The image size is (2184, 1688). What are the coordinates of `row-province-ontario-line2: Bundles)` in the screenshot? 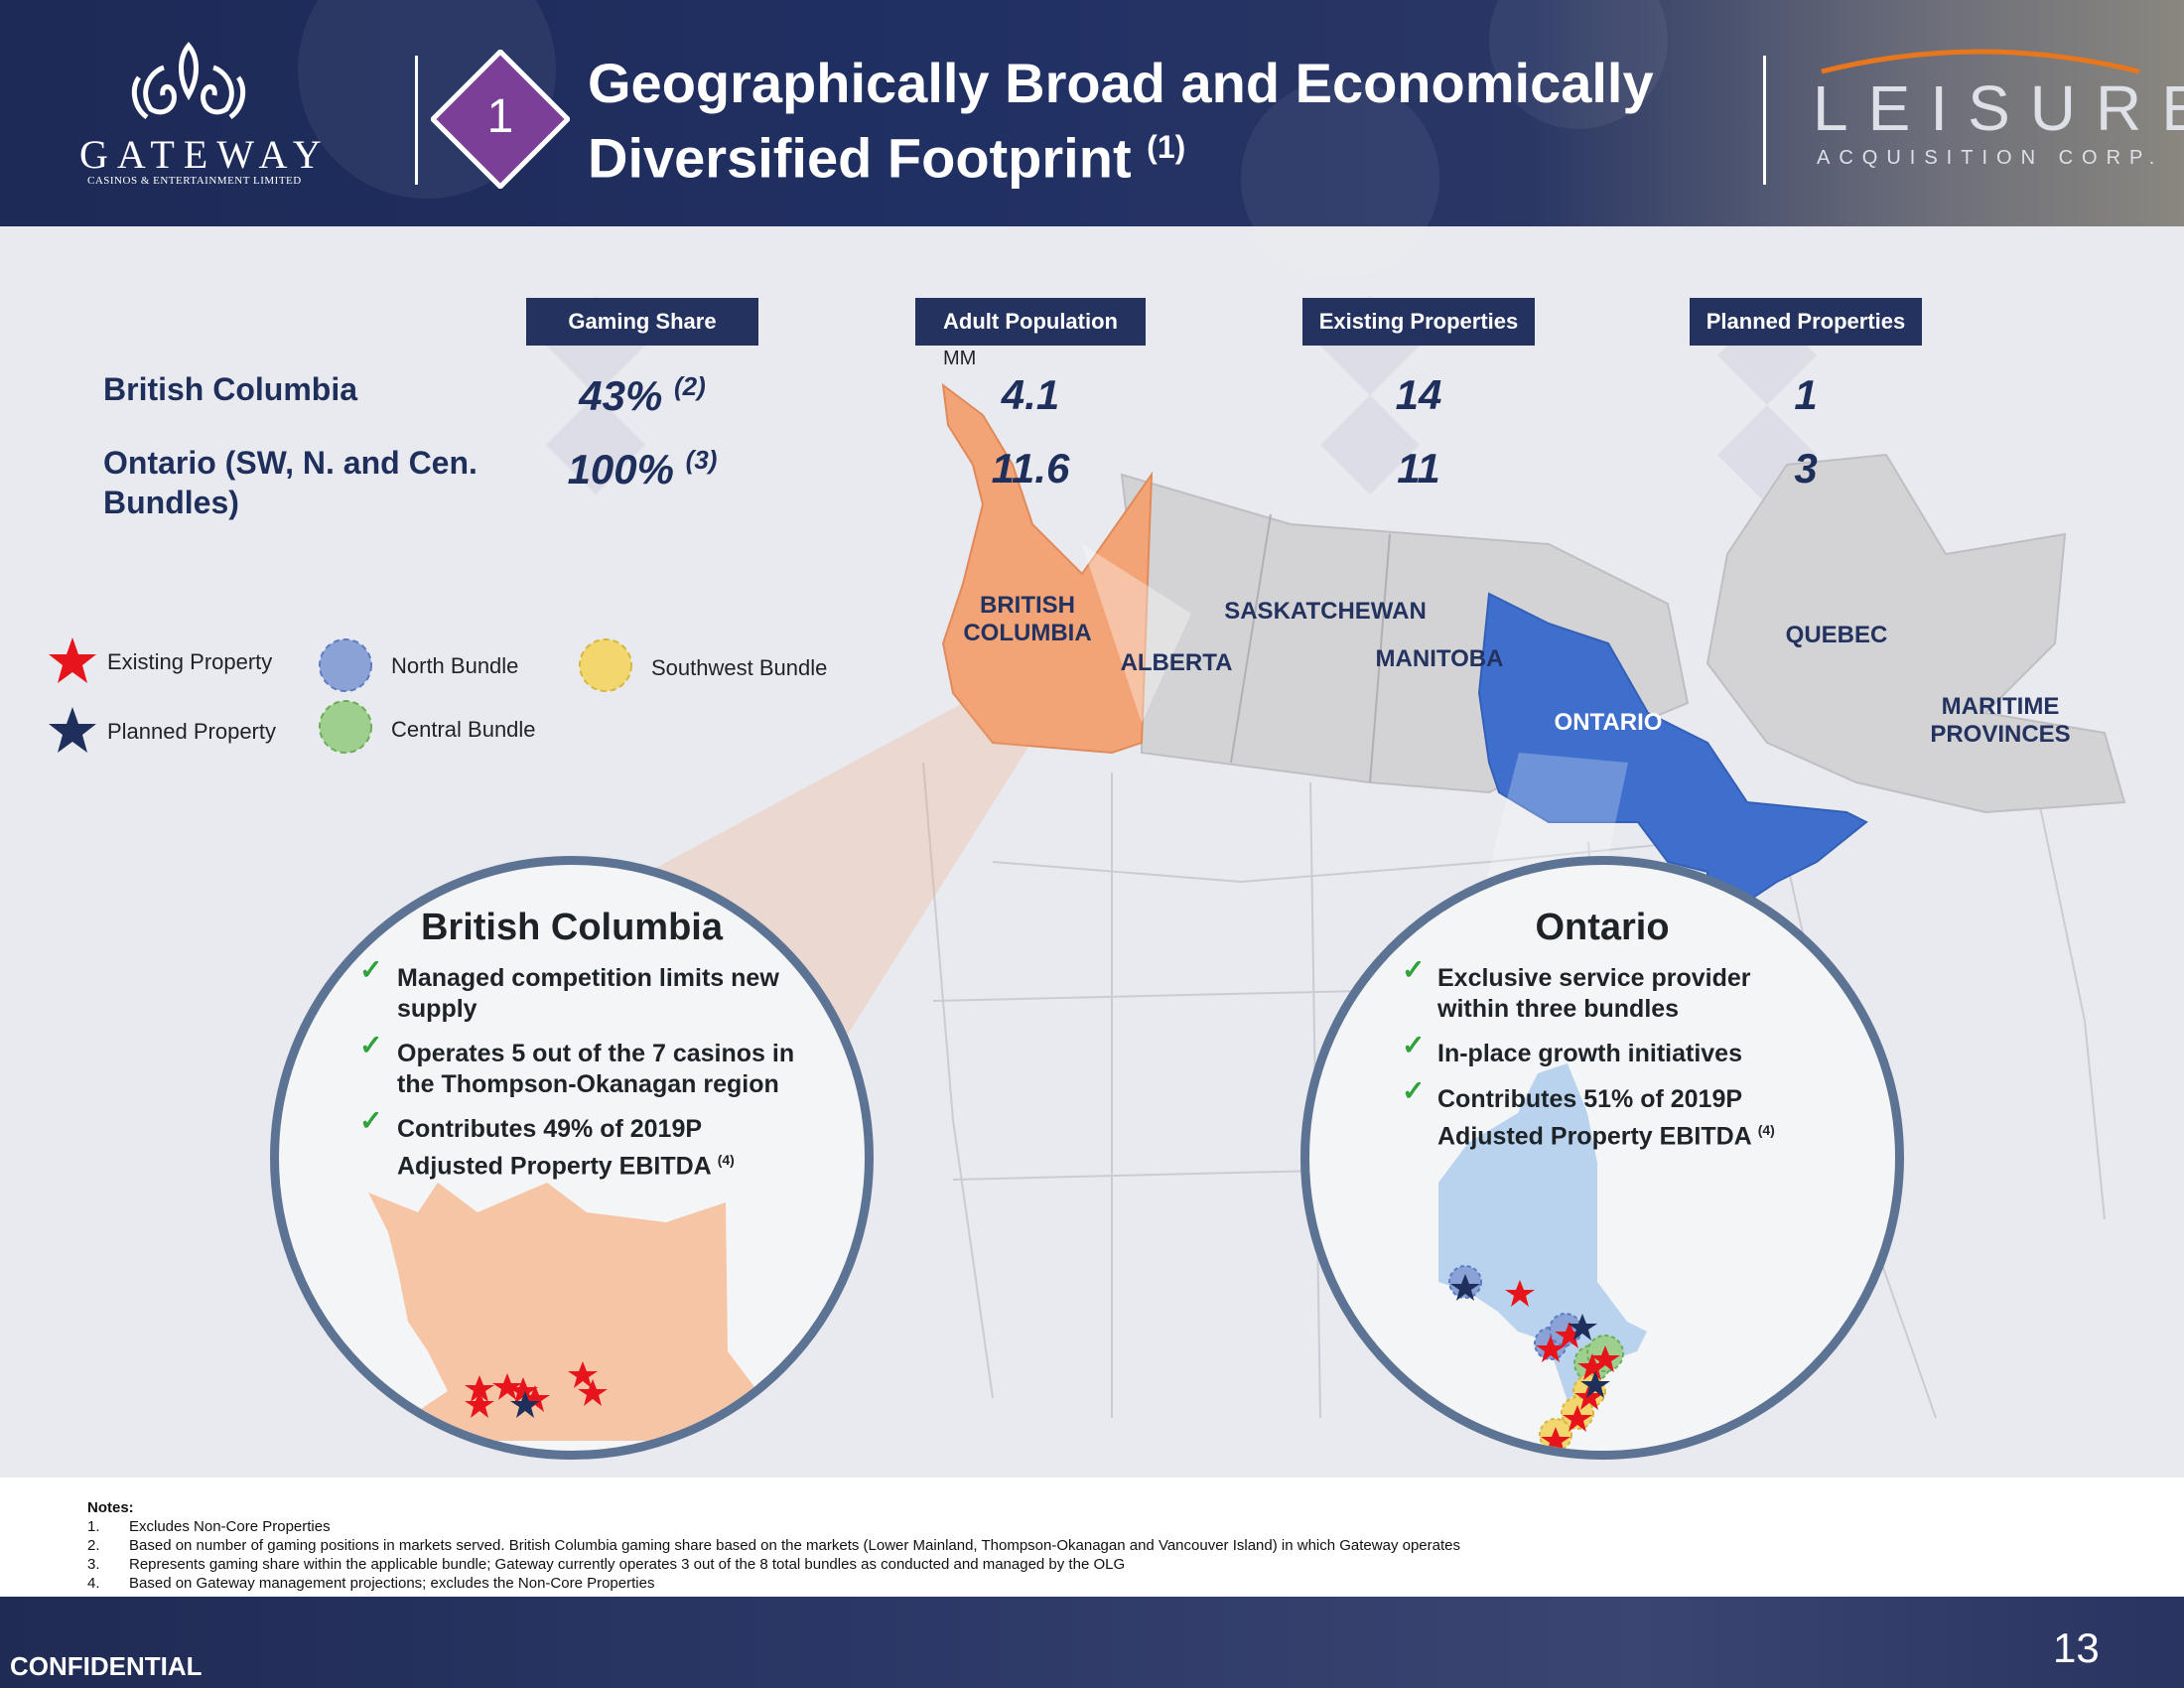 It's located at (171, 502).